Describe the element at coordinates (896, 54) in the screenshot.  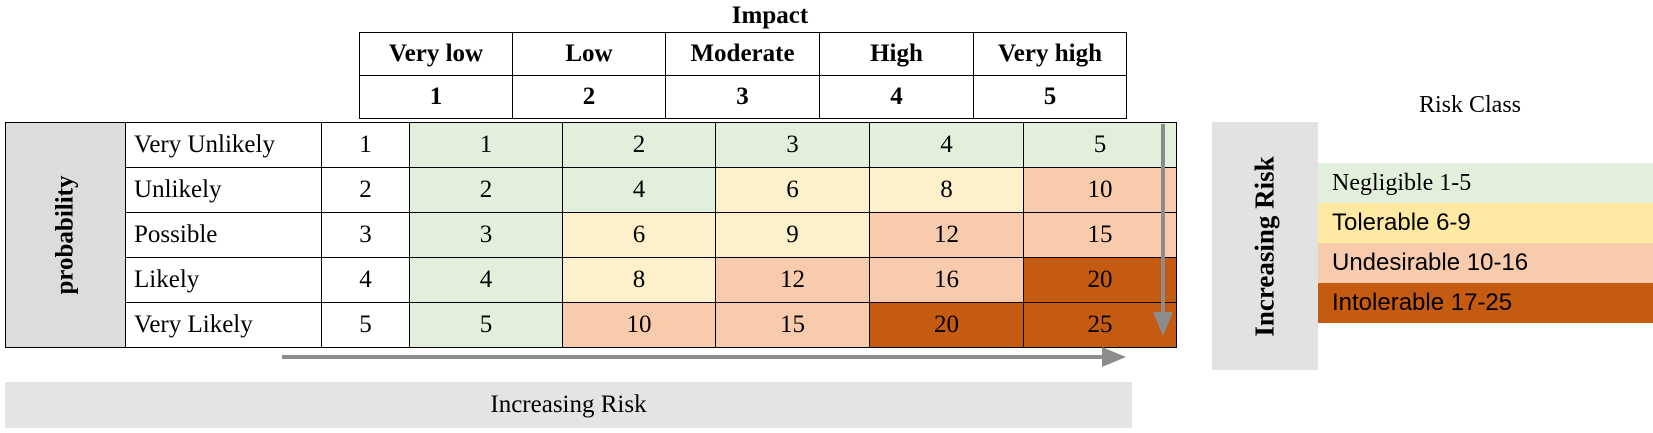
I see `impact-label: High` at that location.